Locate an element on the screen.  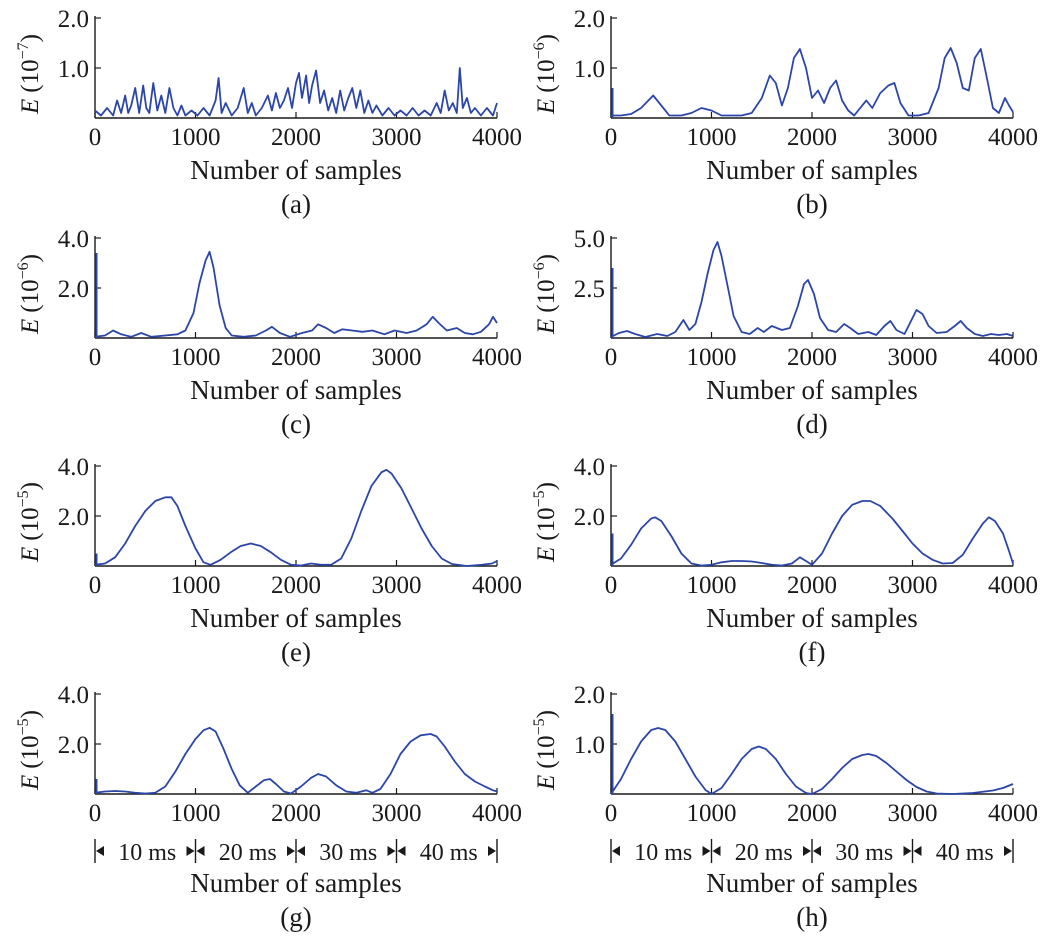
panel-caption: (b) is located at coordinates (811, 204).